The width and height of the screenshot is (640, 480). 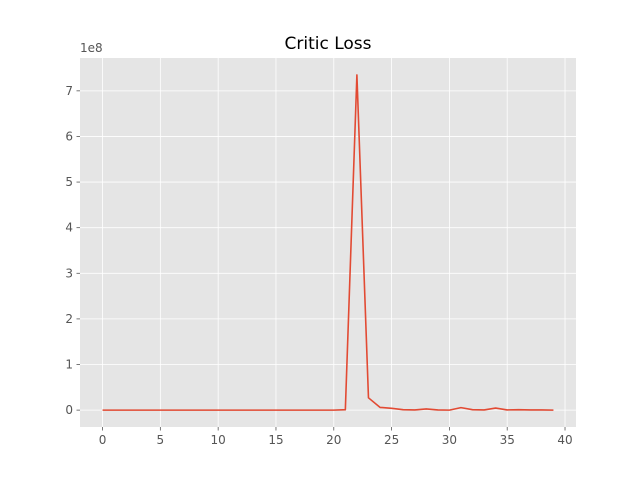 I want to click on x-tick-label: 30, so click(x=449, y=440).